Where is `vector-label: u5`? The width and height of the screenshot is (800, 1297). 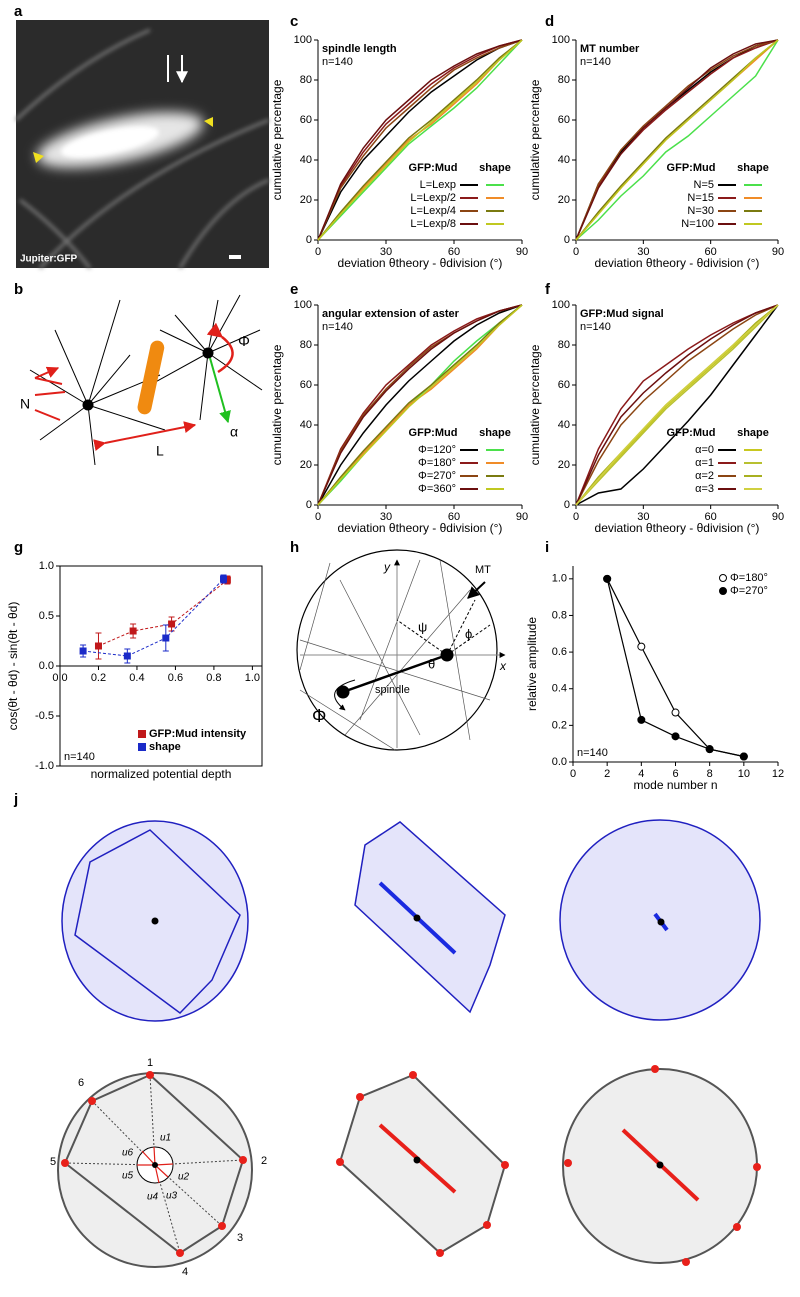 vector-label: u5 is located at coordinates (128, 1176).